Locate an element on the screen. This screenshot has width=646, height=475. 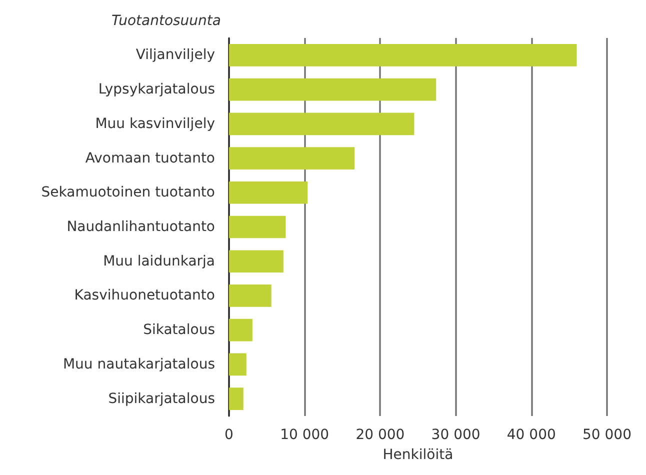
y-tick-label: Lypsykarjatalous is located at coordinates (156, 90).